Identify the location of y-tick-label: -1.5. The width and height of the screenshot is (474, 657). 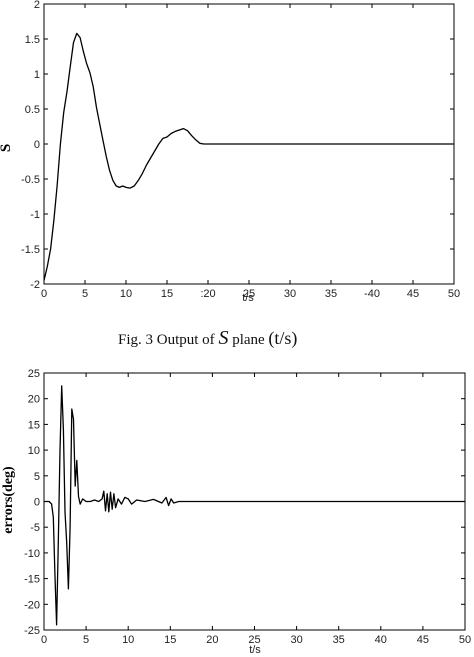
(30, 250).